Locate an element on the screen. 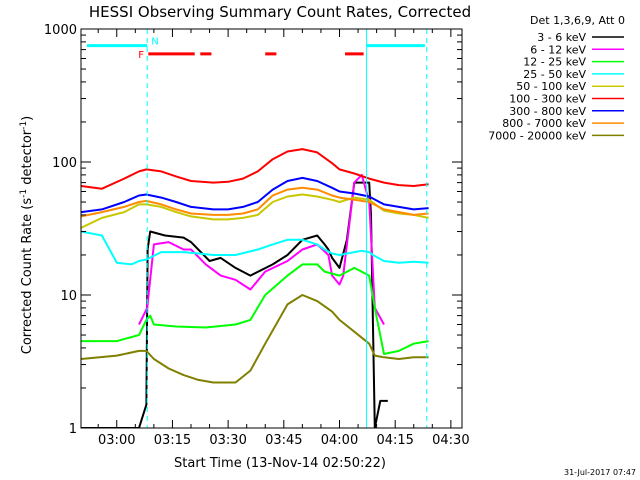 The width and height of the screenshot is (640, 480). legend-label: 6 - 12 keV is located at coordinates (558, 49).